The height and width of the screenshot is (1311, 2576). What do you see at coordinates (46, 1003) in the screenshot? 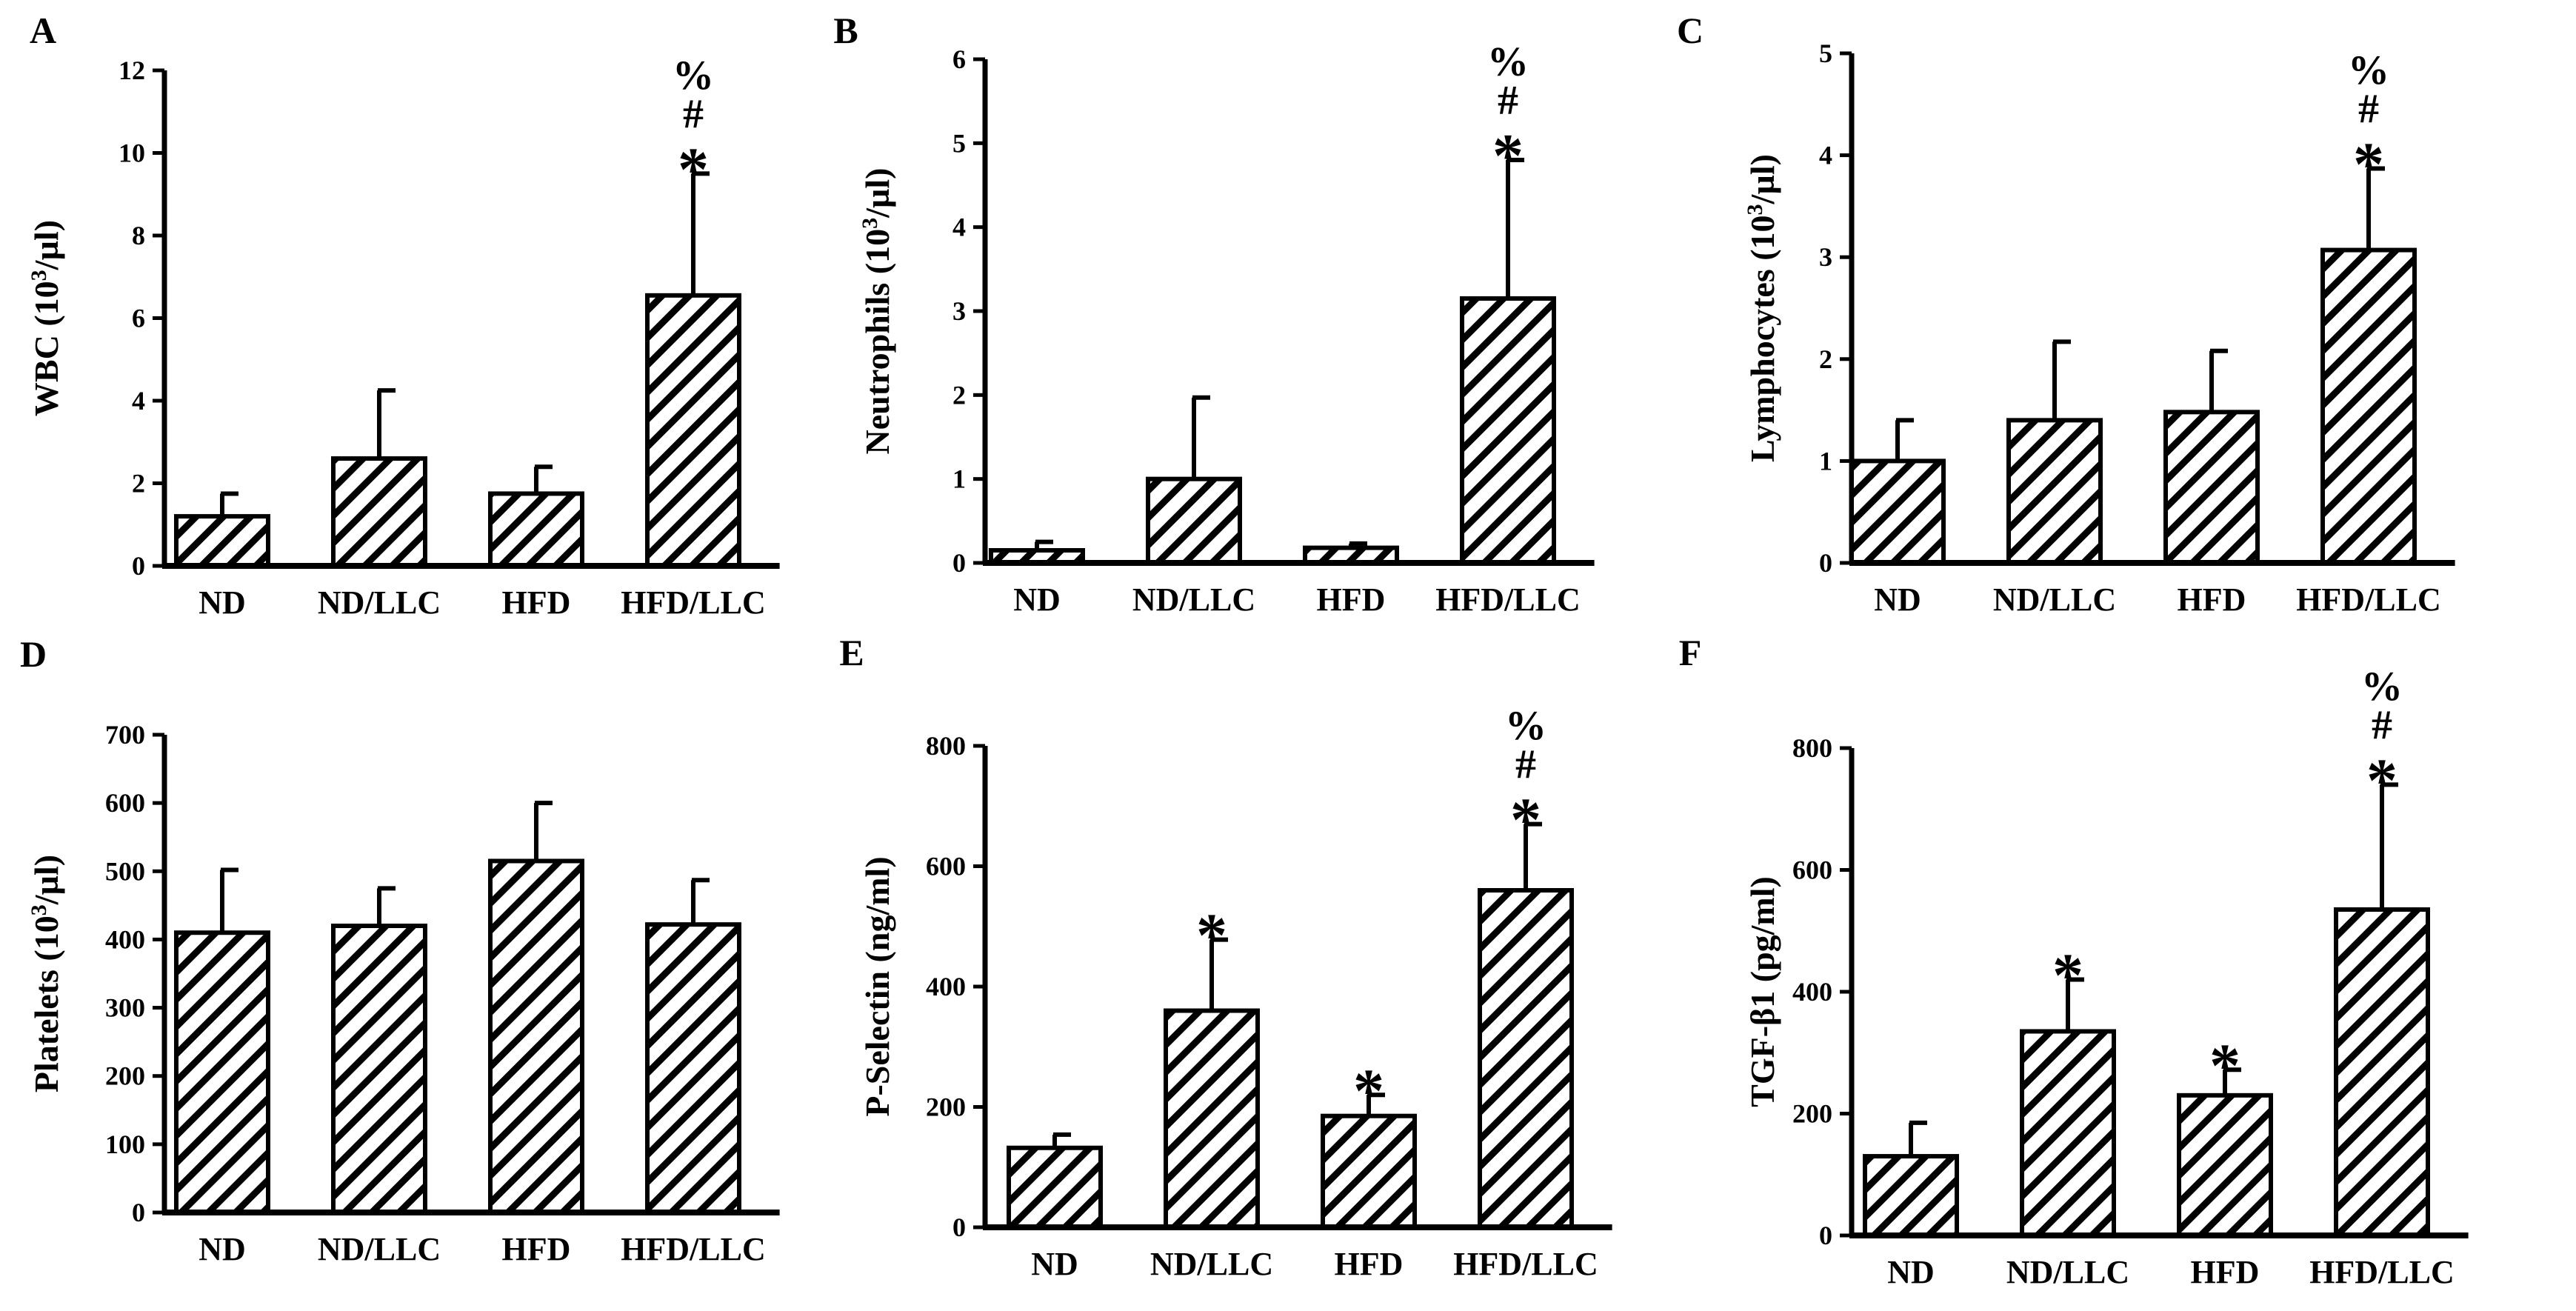
I see `y-axis-label-main: Platelets (10` at bounding box center [46, 1003].